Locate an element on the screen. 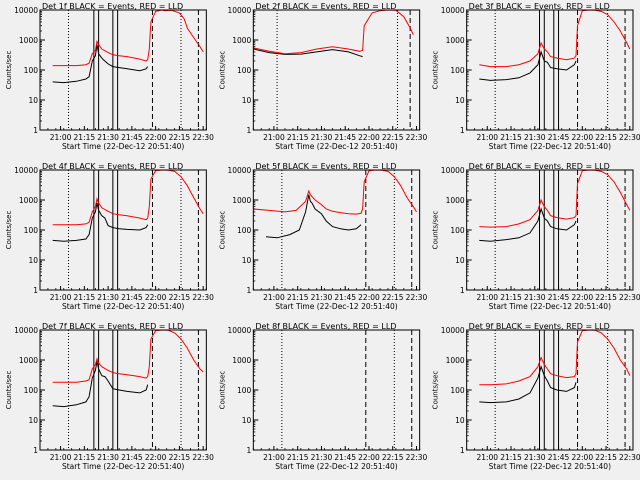 This screenshot has height=480, width=640. chart-title: Det 5f BLACK = Events, RED = LLD is located at coordinates (325, 166).